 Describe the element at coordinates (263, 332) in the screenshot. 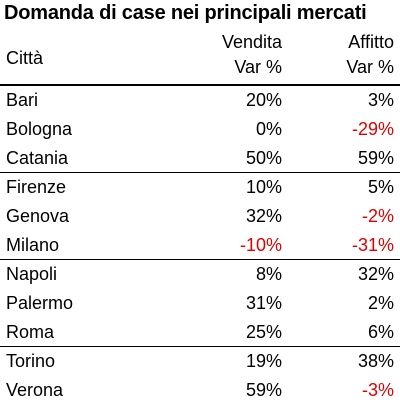

I see `cell-sale-change: 25%` at that location.